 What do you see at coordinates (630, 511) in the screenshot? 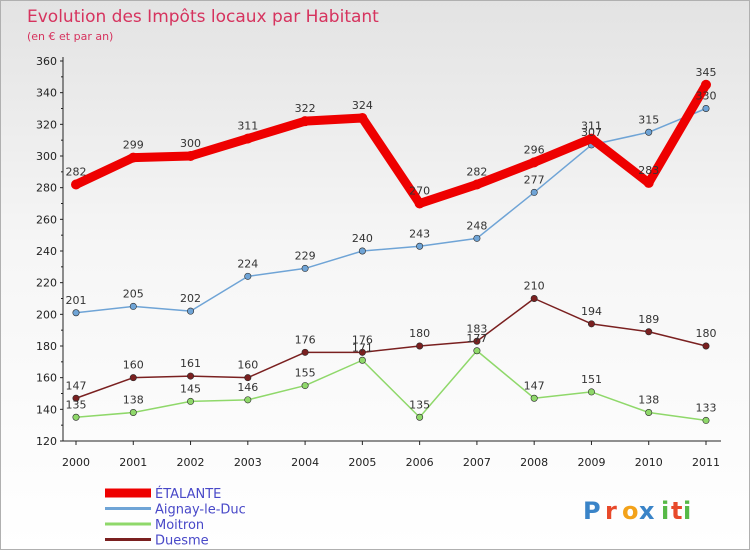
I see `logo-letter: o` at bounding box center [630, 511].